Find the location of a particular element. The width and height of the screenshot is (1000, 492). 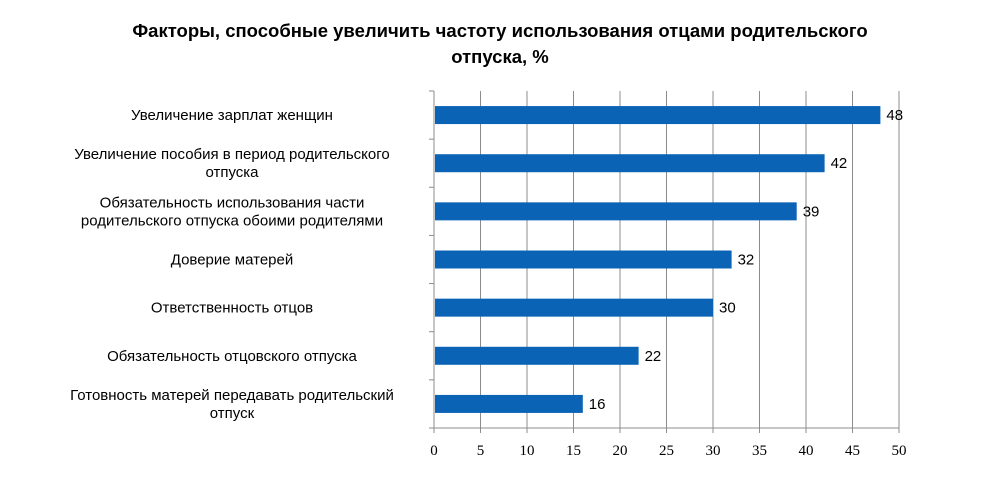

data-label: 16 is located at coordinates (597, 404).